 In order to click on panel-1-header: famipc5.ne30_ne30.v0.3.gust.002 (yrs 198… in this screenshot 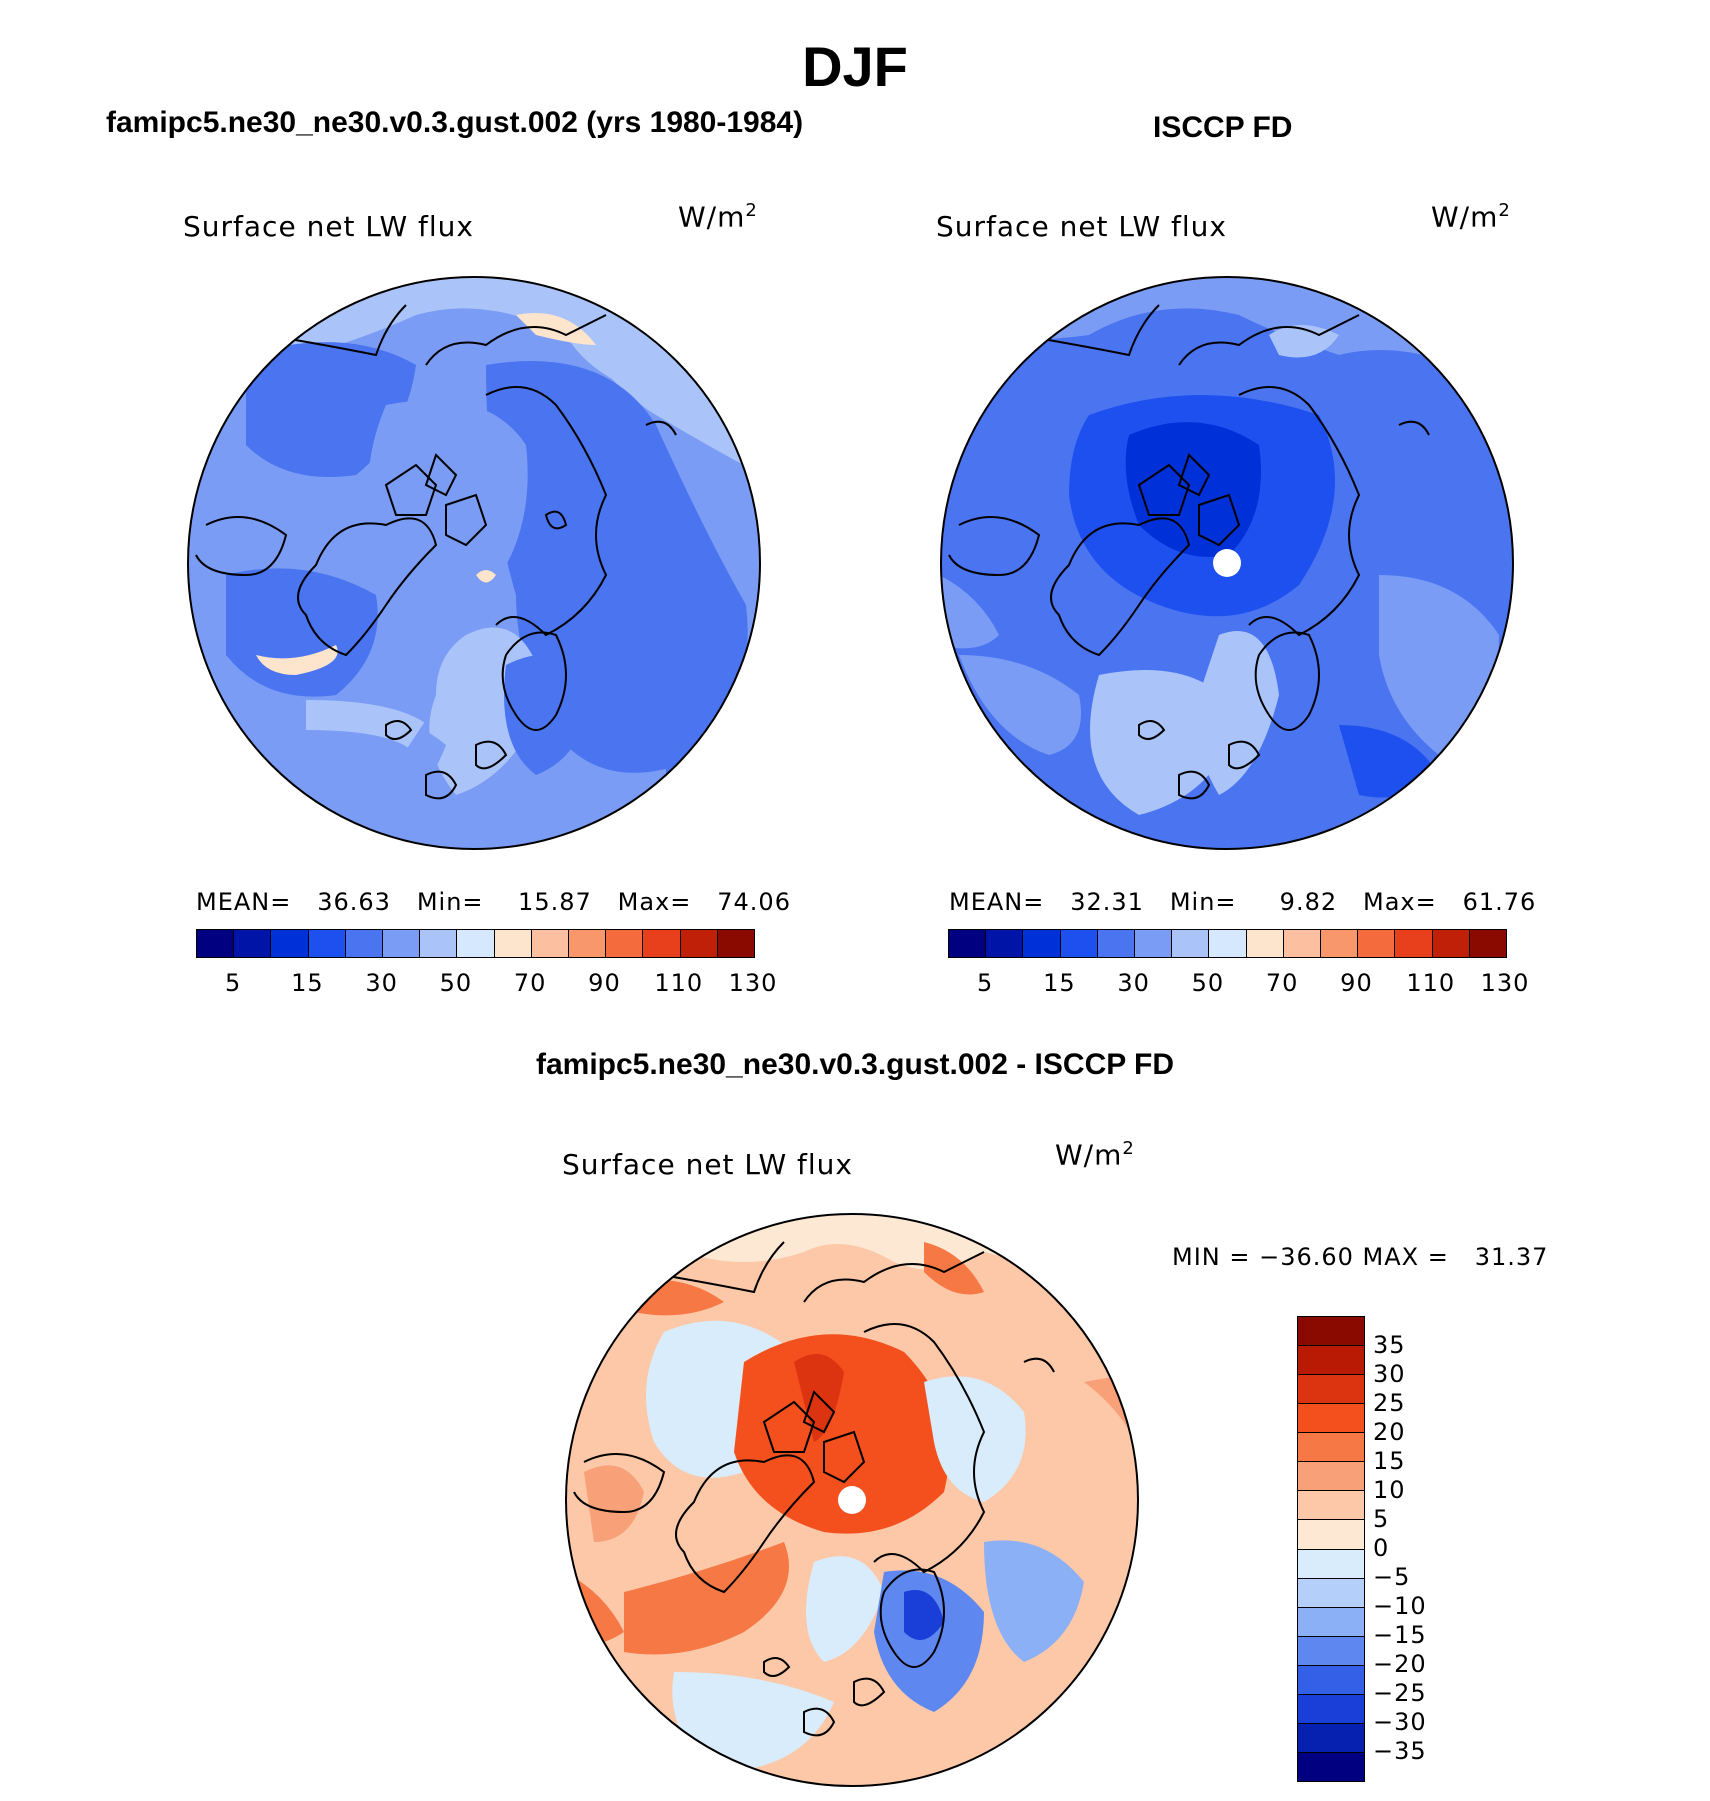, I will do `click(455, 122)`.